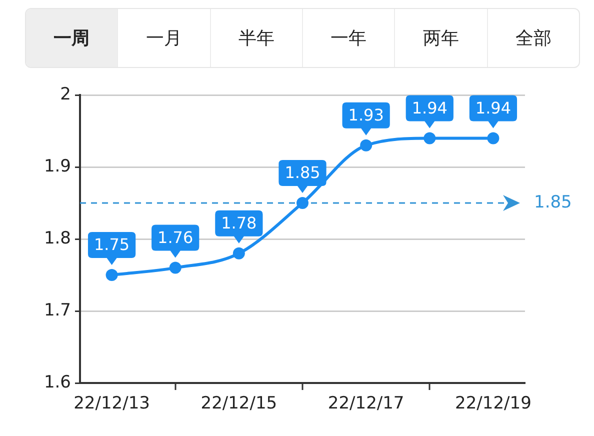 This screenshot has width=594, height=436. I want to click on y-tick-label: 1.8, so click(57, 238).